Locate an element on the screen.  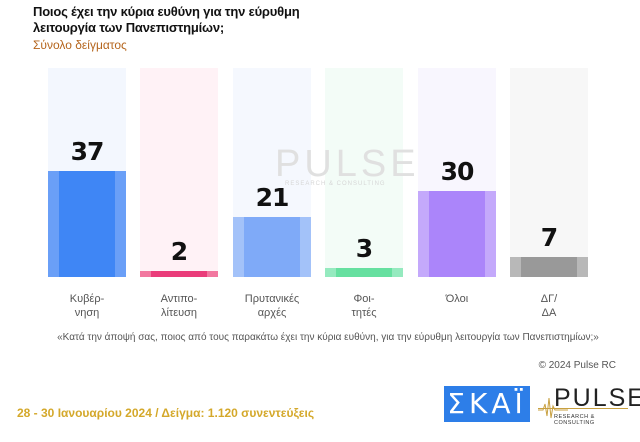
category-label-line1: Κυβέρ- is located at coordinates (87, 299).